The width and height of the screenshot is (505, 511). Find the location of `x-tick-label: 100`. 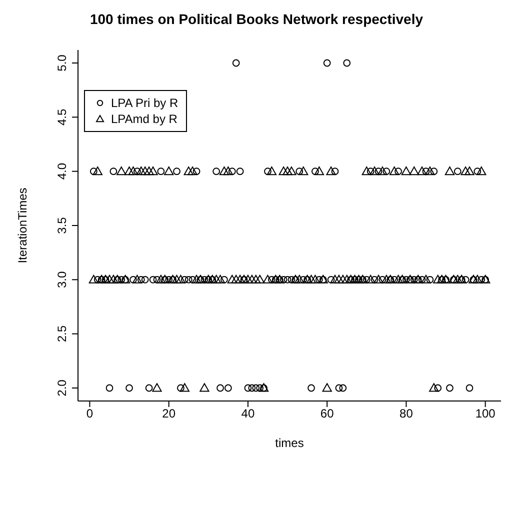

x-tick-label: 100 is located at coordinates (485, 413).